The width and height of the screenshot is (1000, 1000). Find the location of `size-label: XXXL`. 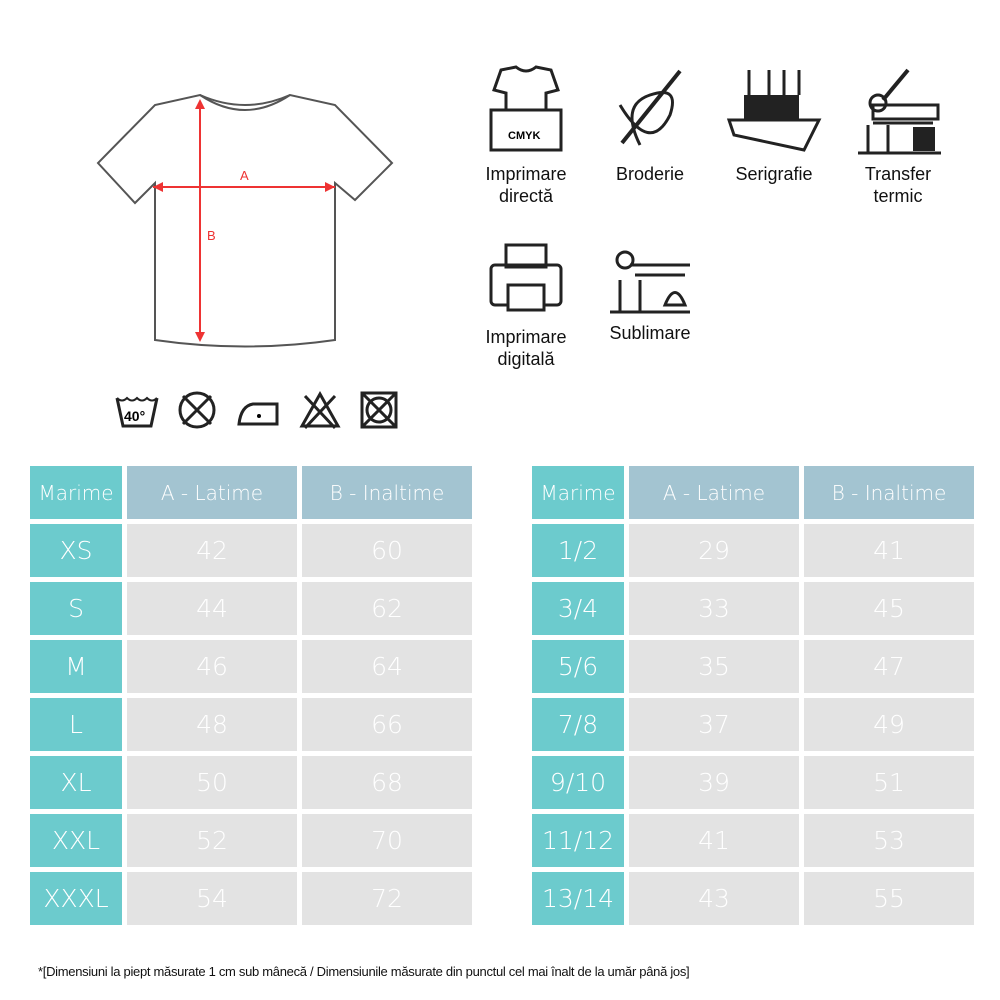

size-label: XXXL is located at coordinates (76, 898).